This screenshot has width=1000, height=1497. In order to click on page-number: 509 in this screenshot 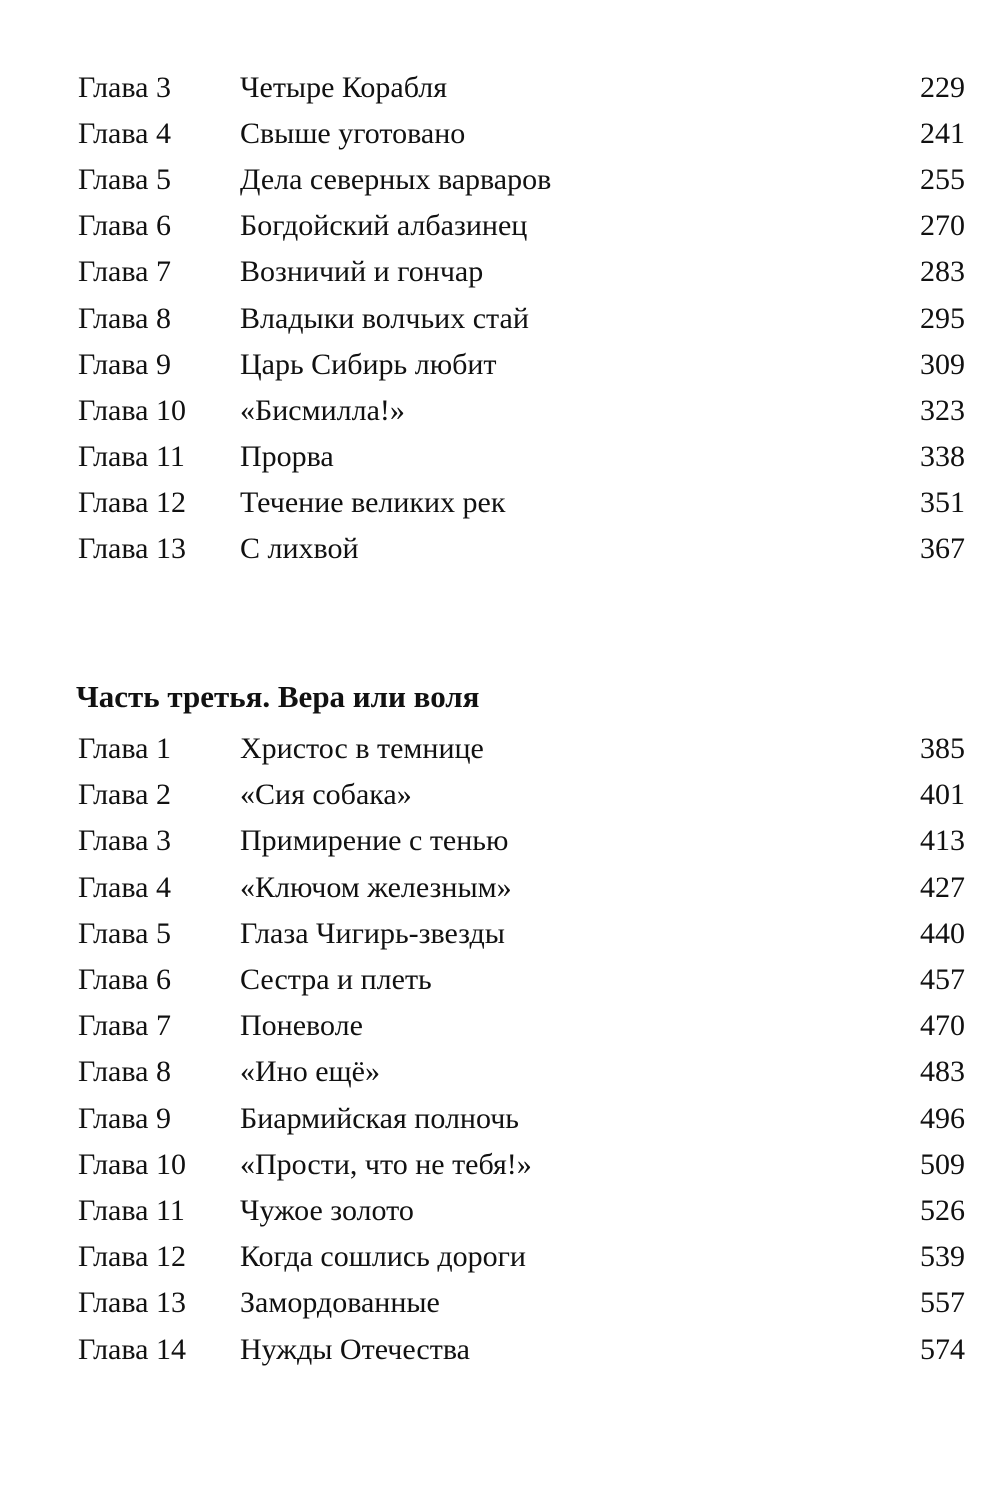, I will do `click(942, 1164)`.